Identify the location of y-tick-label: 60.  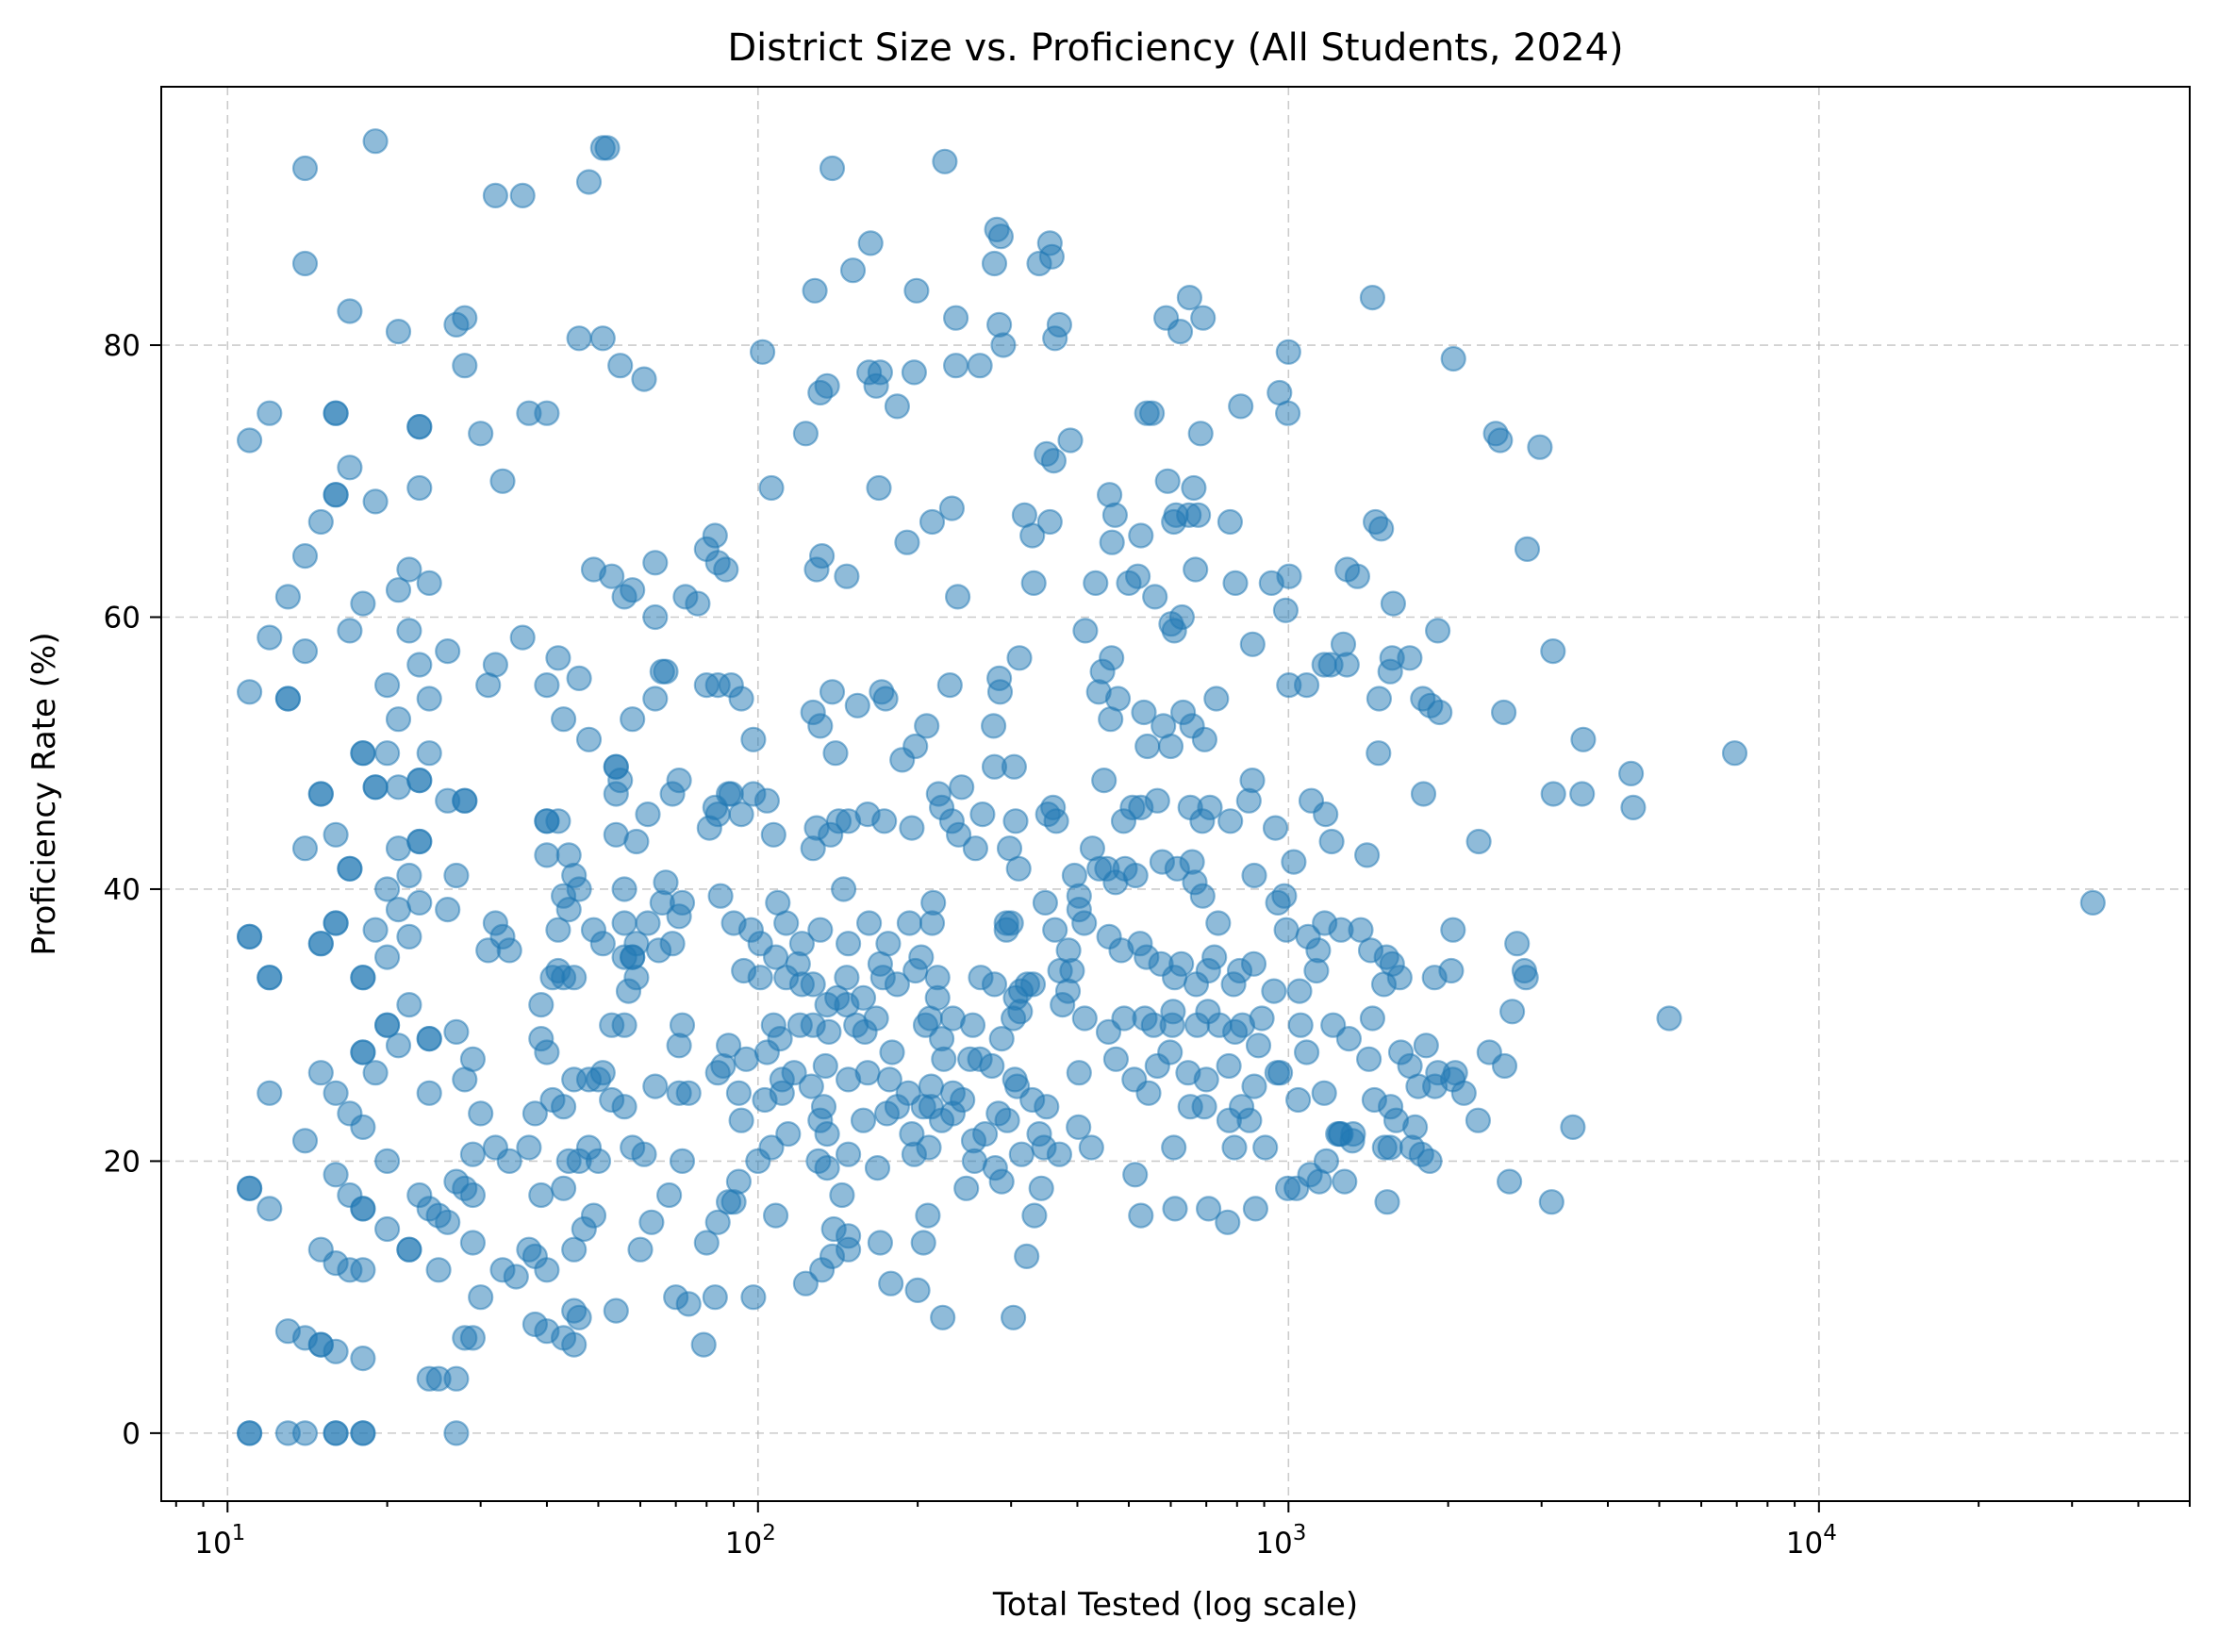
(122, 619).